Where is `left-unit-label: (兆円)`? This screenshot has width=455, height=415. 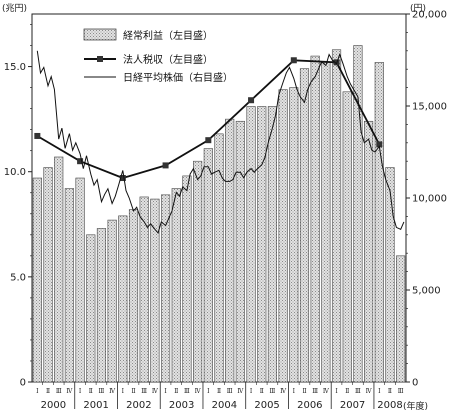 left-unit-label: (兆円) is located at coordinates (14, 8).